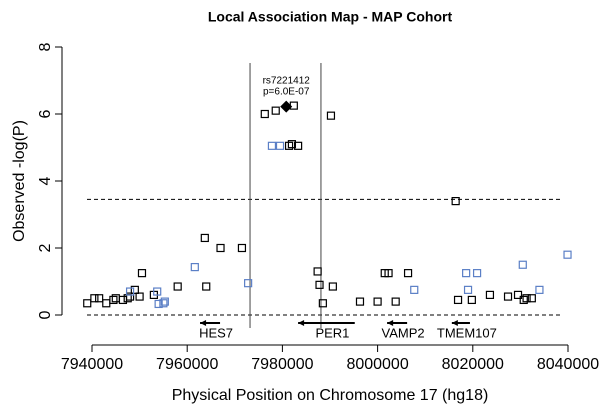 The image size is (611, 410). I want to click on x-tick-label: 7980000, so click(282, 364).